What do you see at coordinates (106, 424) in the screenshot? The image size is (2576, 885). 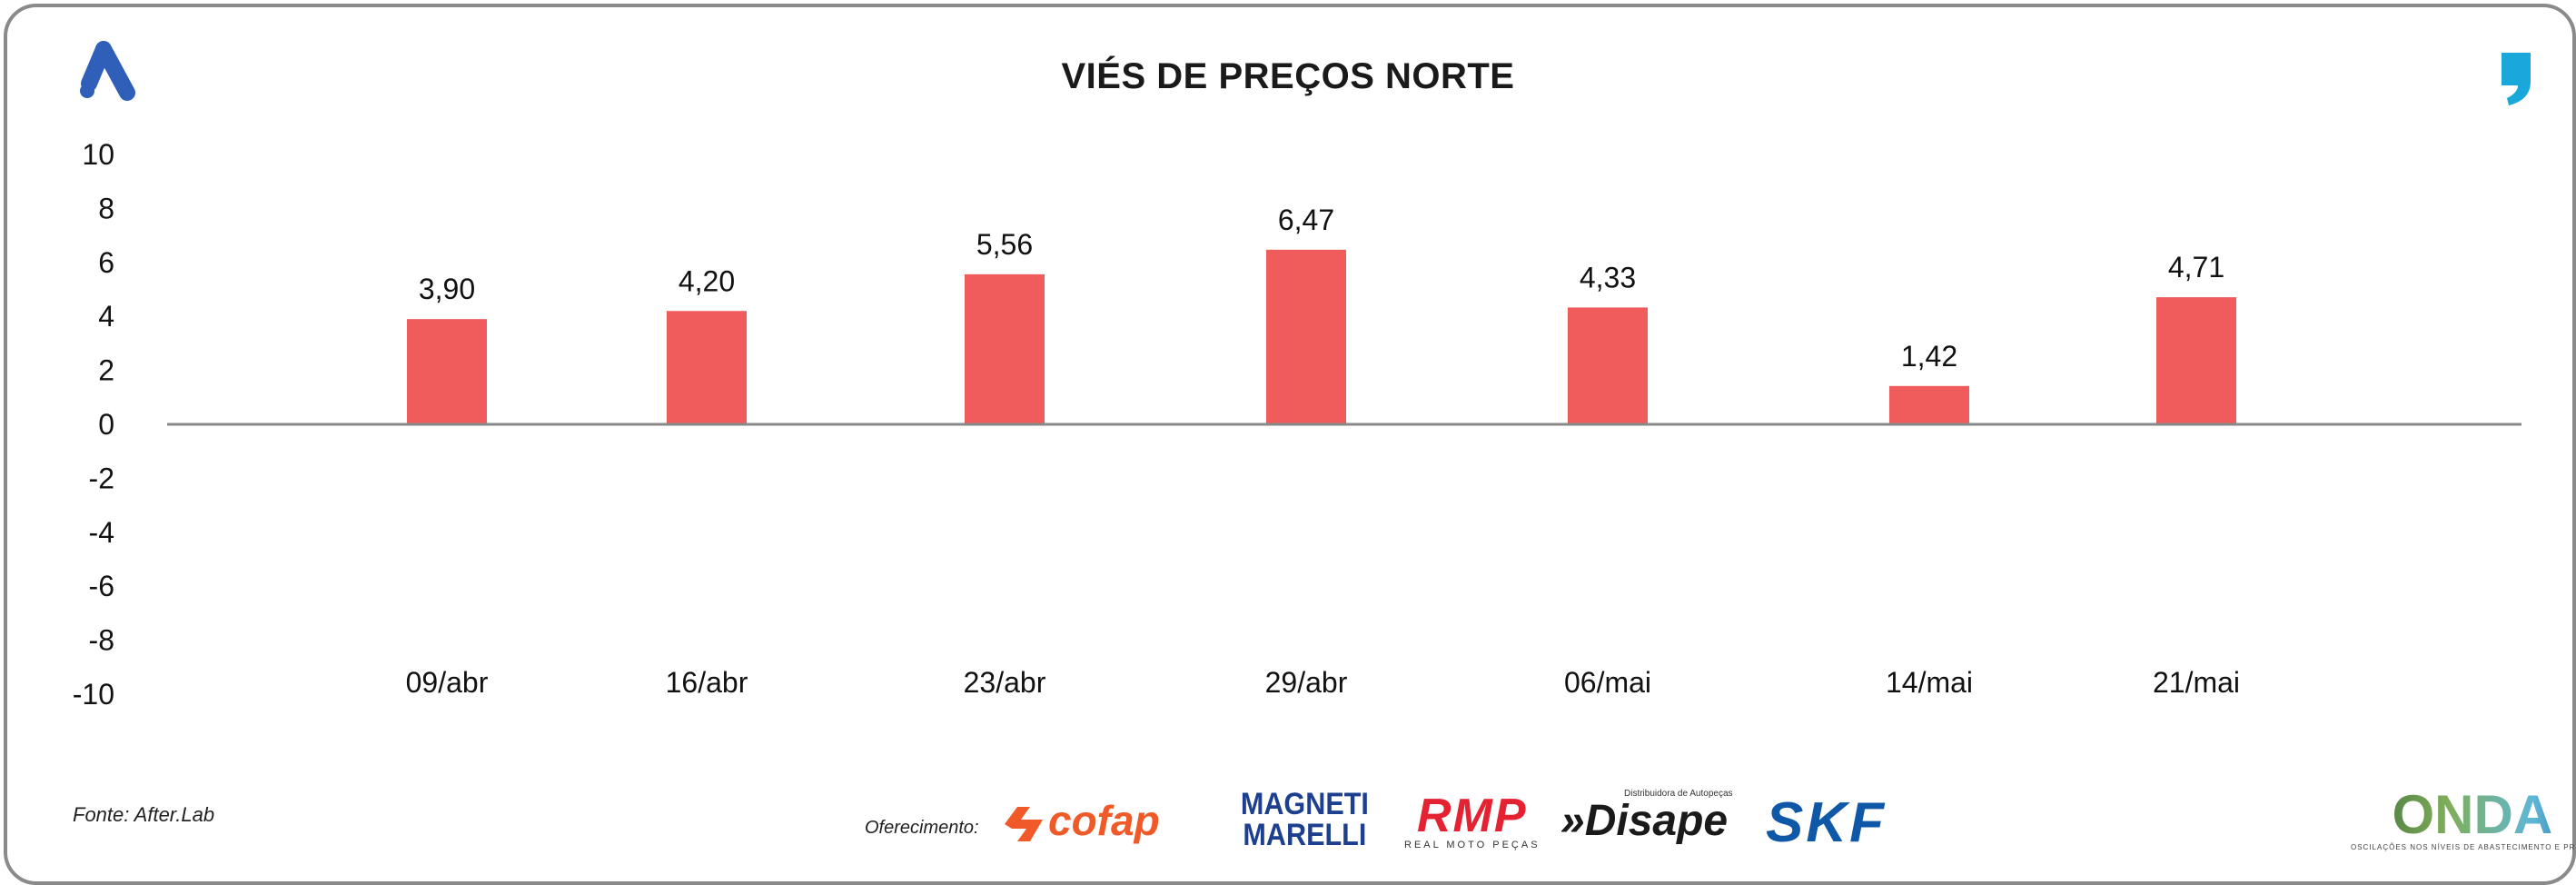 I see `y-tick-label: 0` at bounding box center [106, 424].